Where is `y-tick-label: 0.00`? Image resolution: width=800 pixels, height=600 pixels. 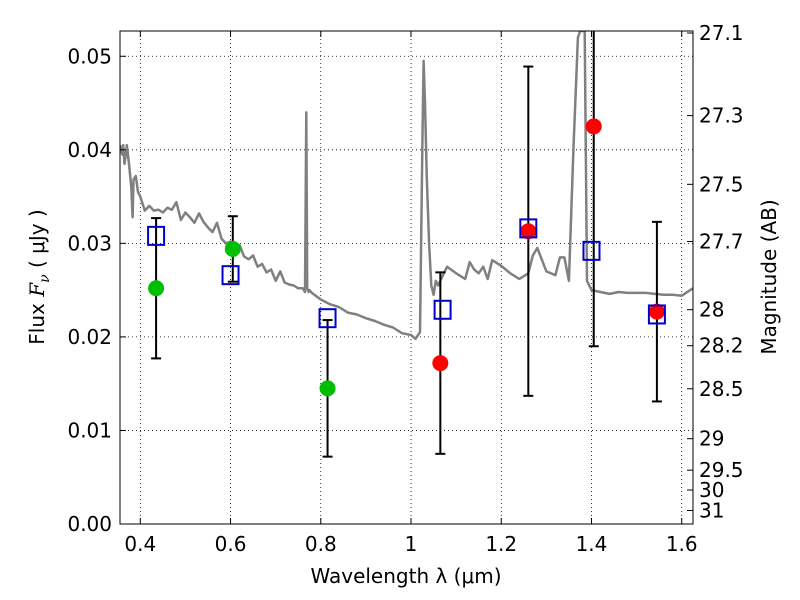
y-tick-label: 0.00 is located at coordinates (89, 524).